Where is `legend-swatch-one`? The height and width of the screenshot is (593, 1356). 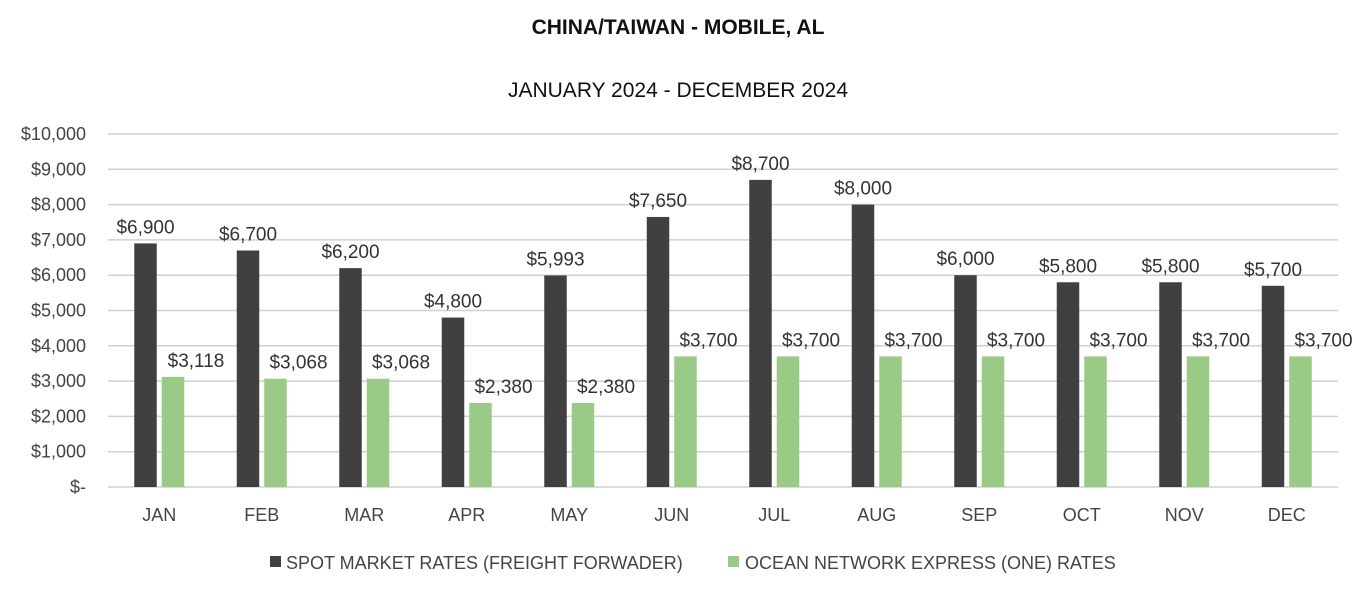
legend-swatch-one is located at coordinates (733, 561).